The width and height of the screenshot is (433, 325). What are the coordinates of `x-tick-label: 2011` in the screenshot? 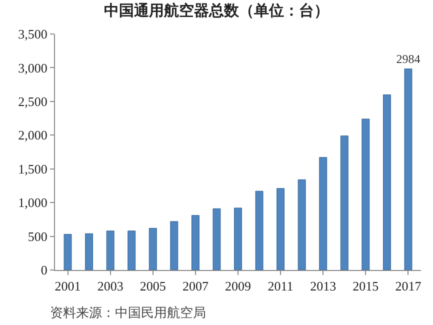 It's located at (281, 286).